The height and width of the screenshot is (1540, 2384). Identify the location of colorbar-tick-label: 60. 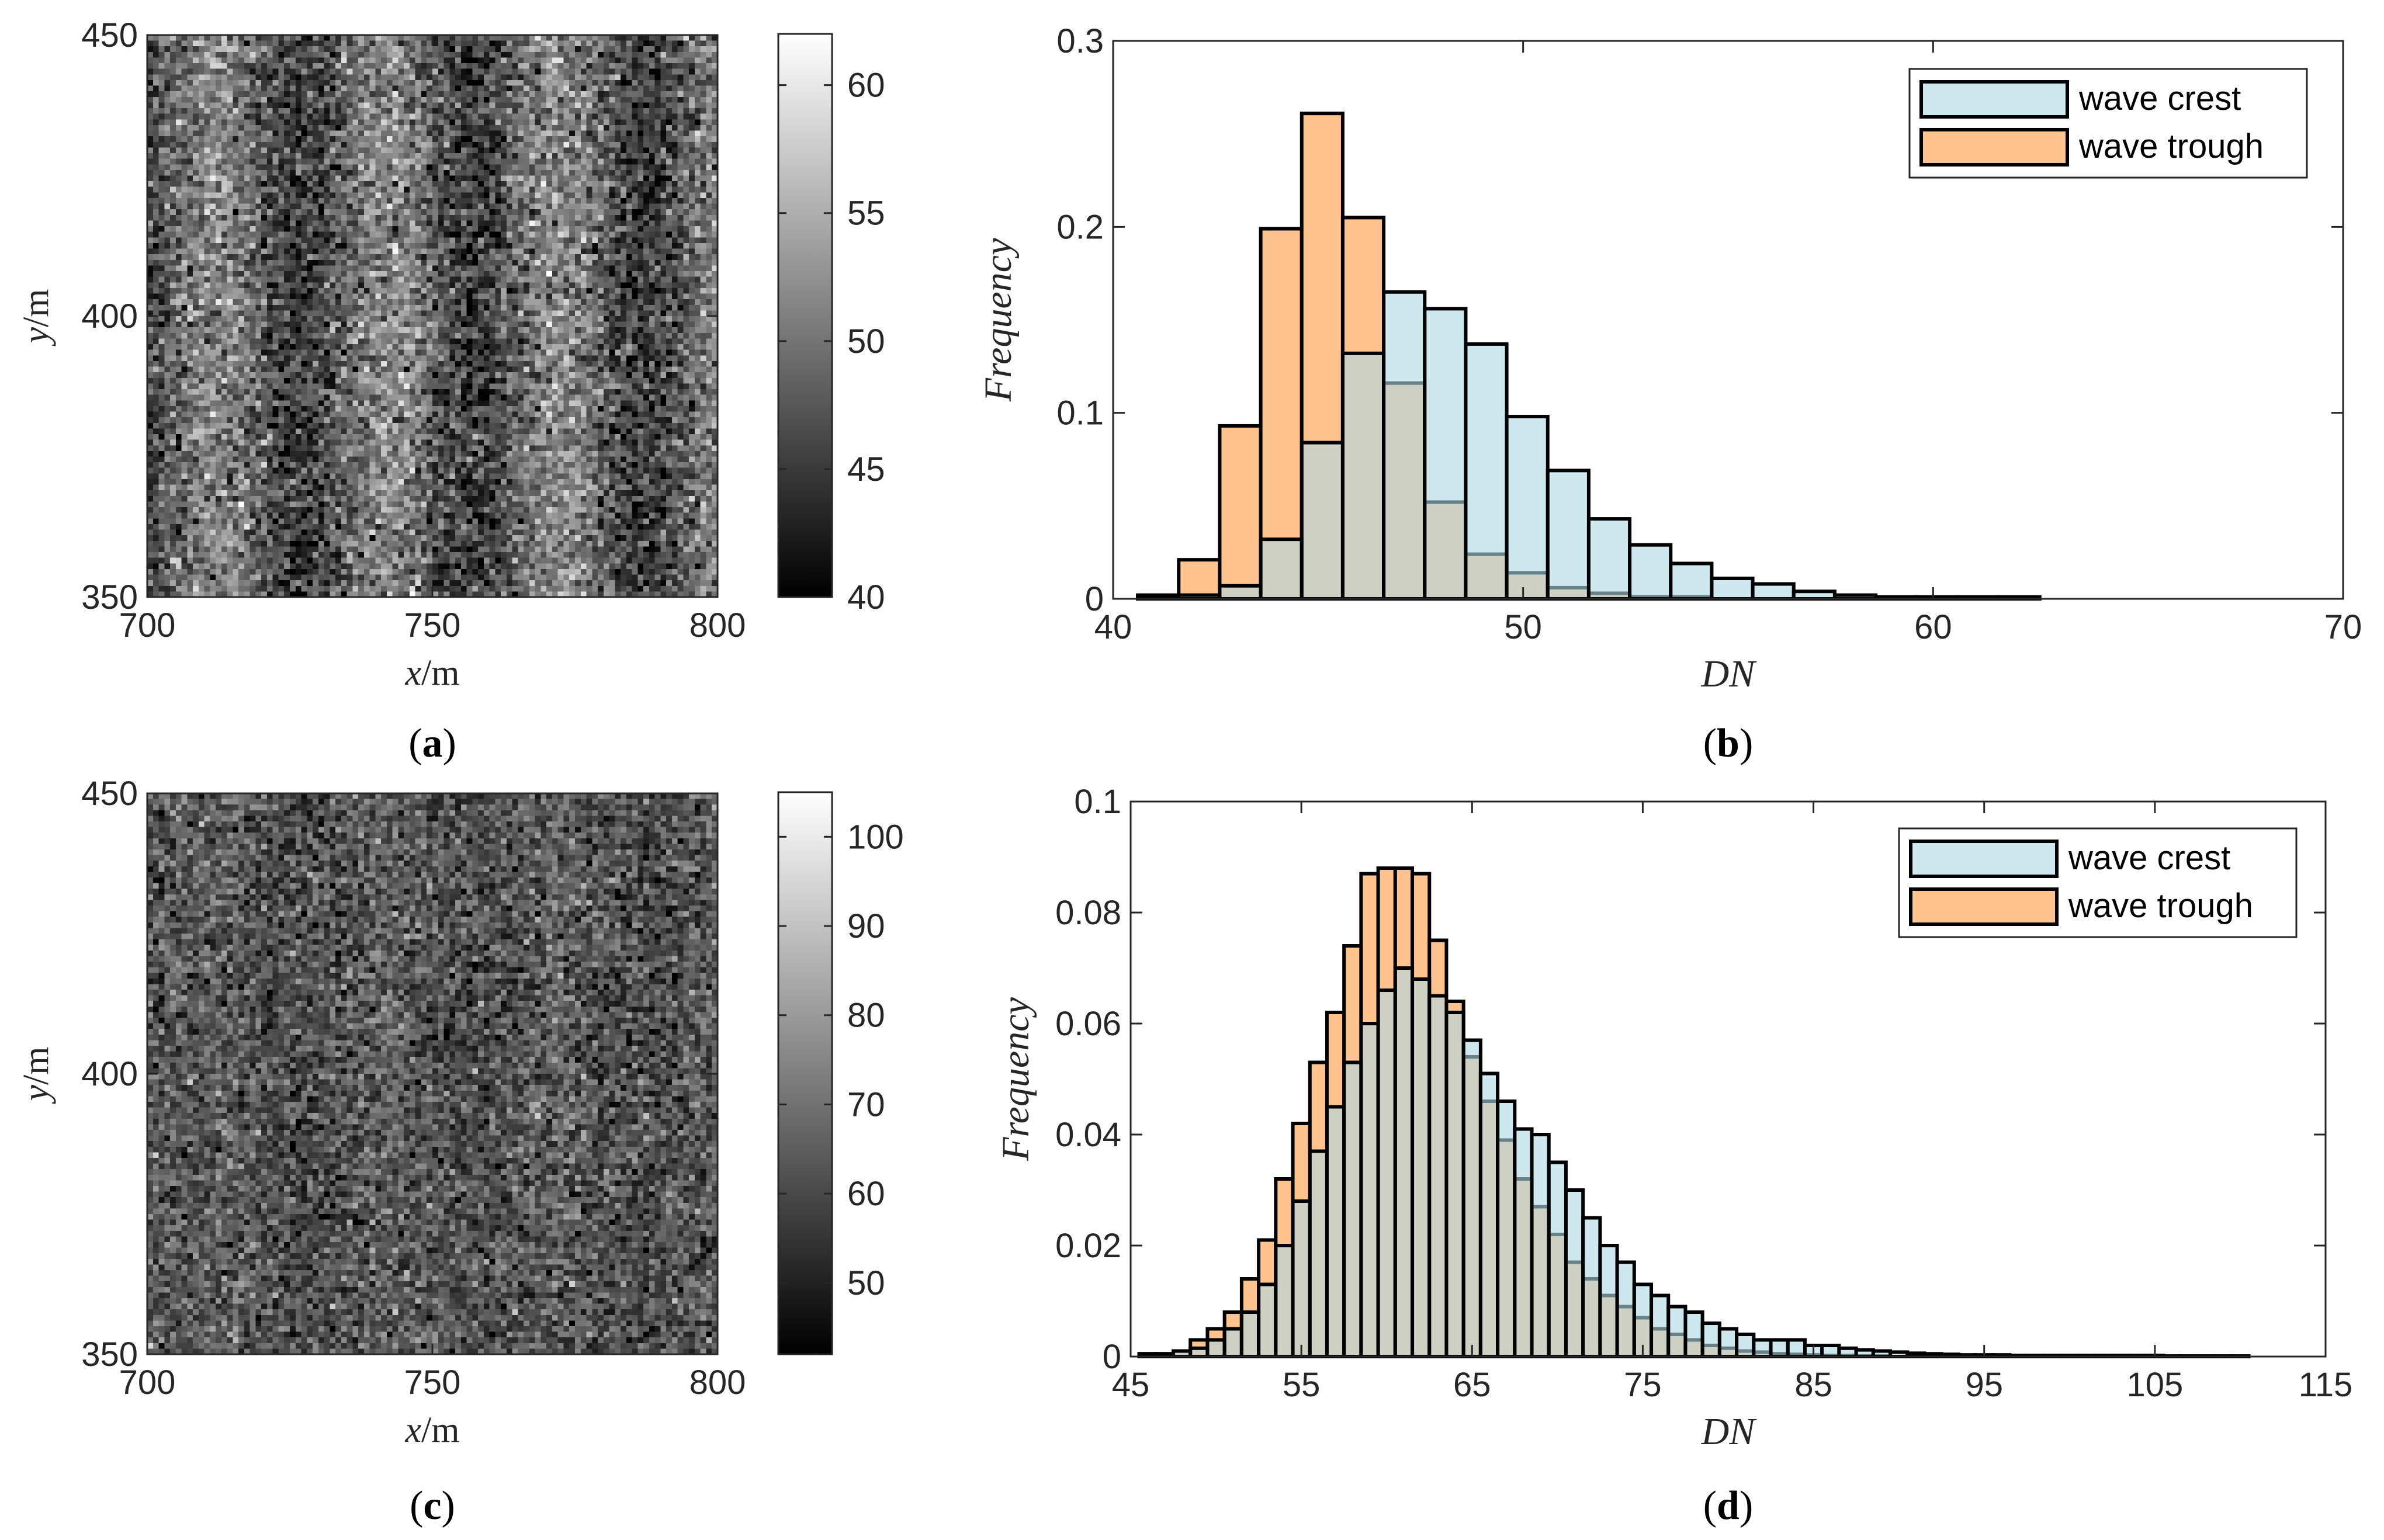
(866, 86).